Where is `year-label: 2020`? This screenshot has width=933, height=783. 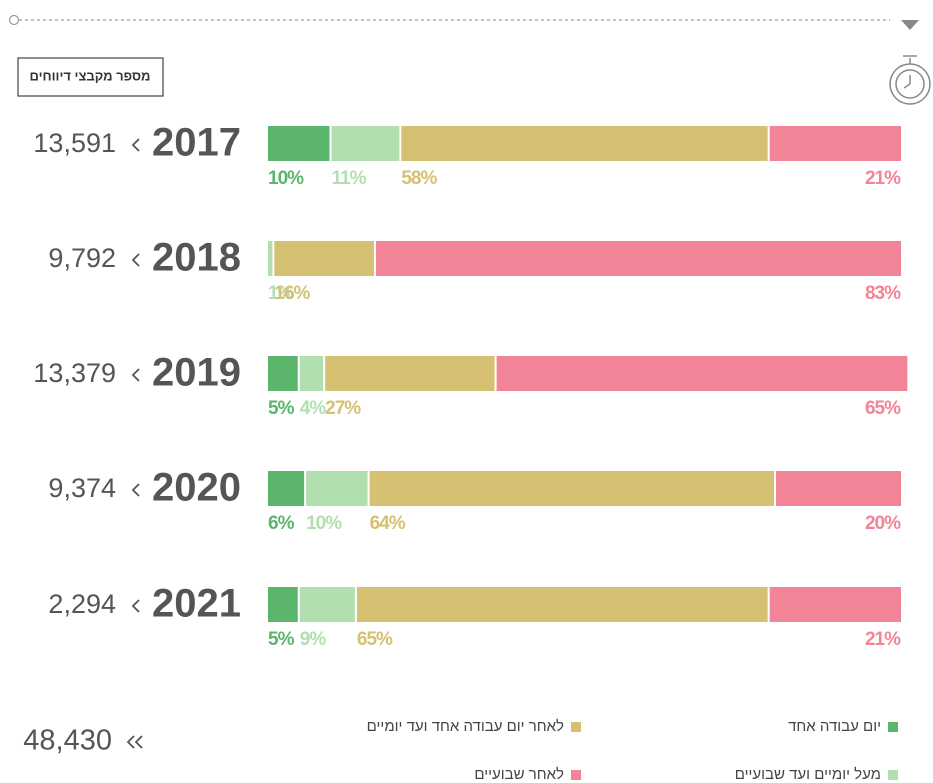 year-label: 2020 is located at coordinates (196, 488).